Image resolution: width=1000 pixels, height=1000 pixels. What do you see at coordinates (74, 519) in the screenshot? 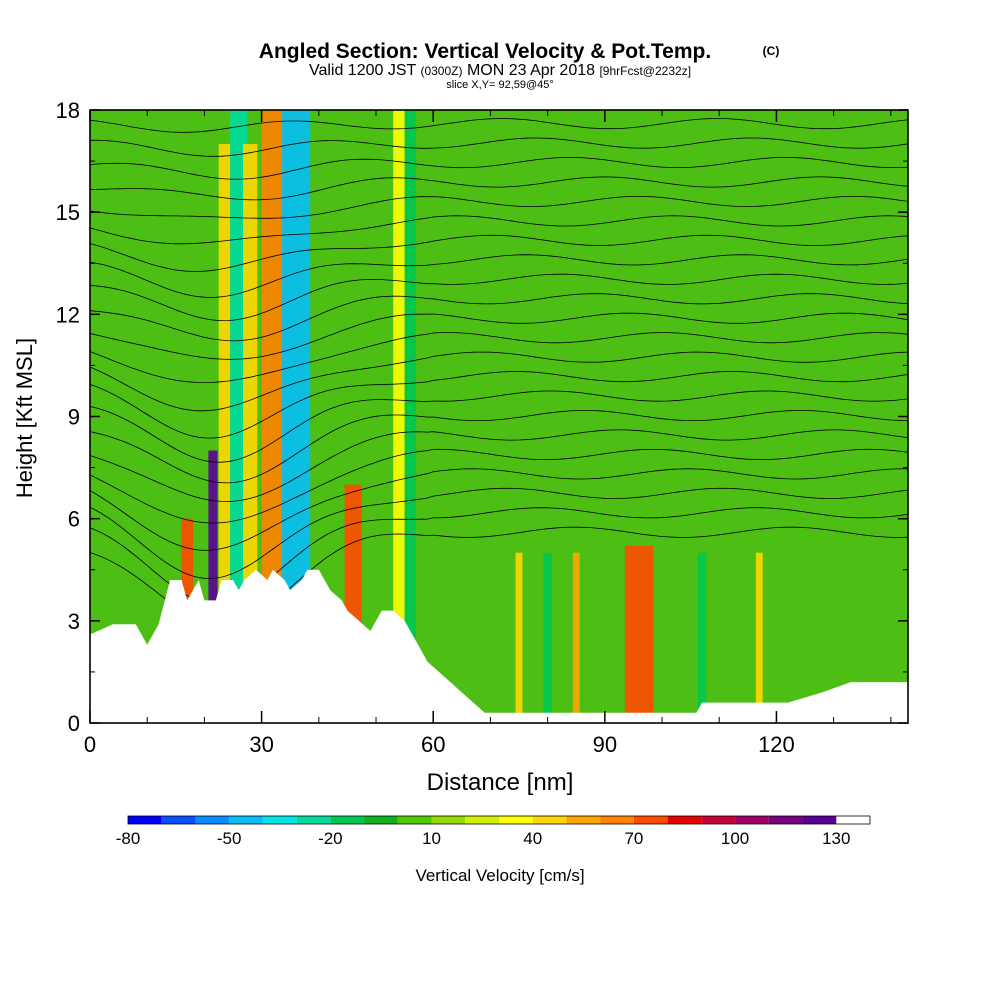
I see `y-tick-label: 6` at bounding box center [74, 519].